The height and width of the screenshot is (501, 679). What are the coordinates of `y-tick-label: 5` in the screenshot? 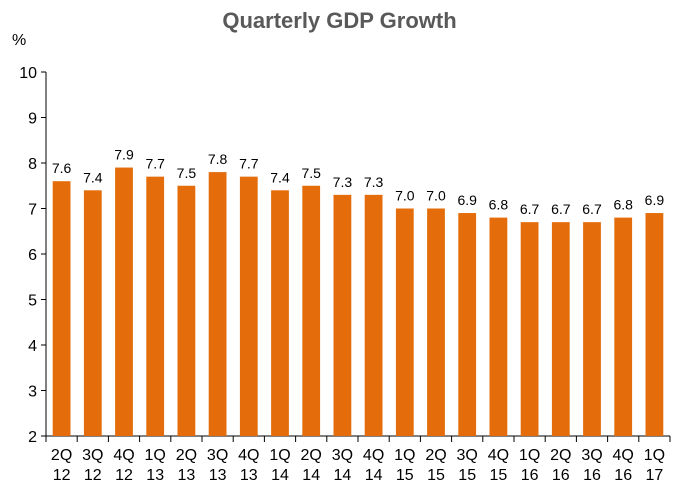 It's located at (32, 301).